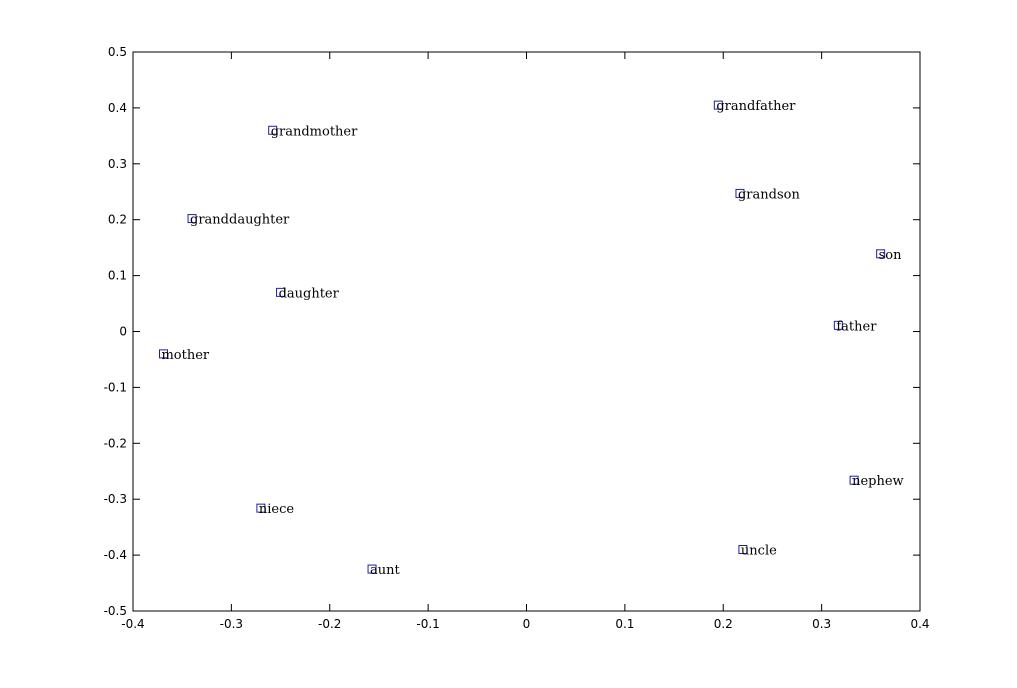  What do you see at coordinates (185, 355) in the screenshot?
I see `point-label-mother: mother` at bounding box center [185, 355].